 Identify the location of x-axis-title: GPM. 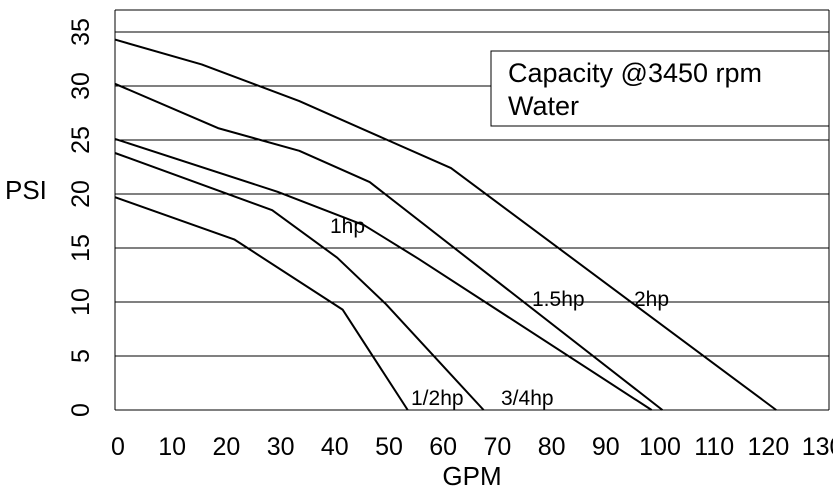
(471, 475).